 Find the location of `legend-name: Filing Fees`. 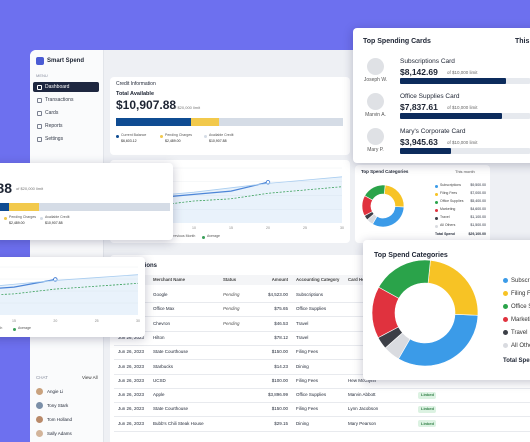

legend-name: Filing Fees is located at coordinates (520, 294).